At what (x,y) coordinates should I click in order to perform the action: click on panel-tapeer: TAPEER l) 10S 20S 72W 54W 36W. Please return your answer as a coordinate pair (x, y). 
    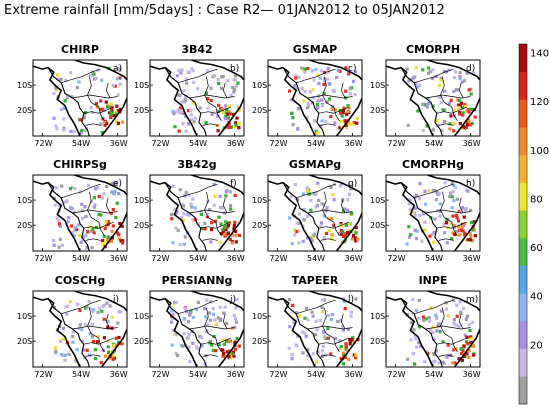
    Looking at the image, I should click on (307, 326).